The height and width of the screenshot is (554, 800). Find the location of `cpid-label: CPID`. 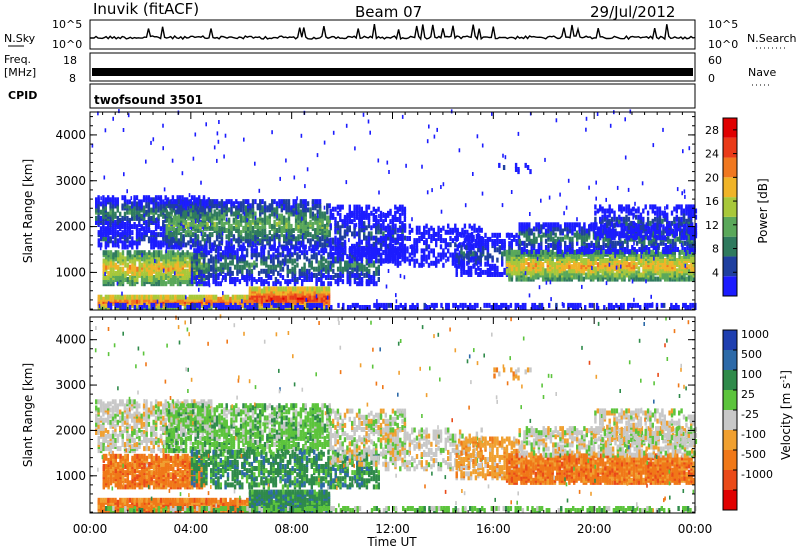

cpid-label: CPID is located at coordinates (22, 95).